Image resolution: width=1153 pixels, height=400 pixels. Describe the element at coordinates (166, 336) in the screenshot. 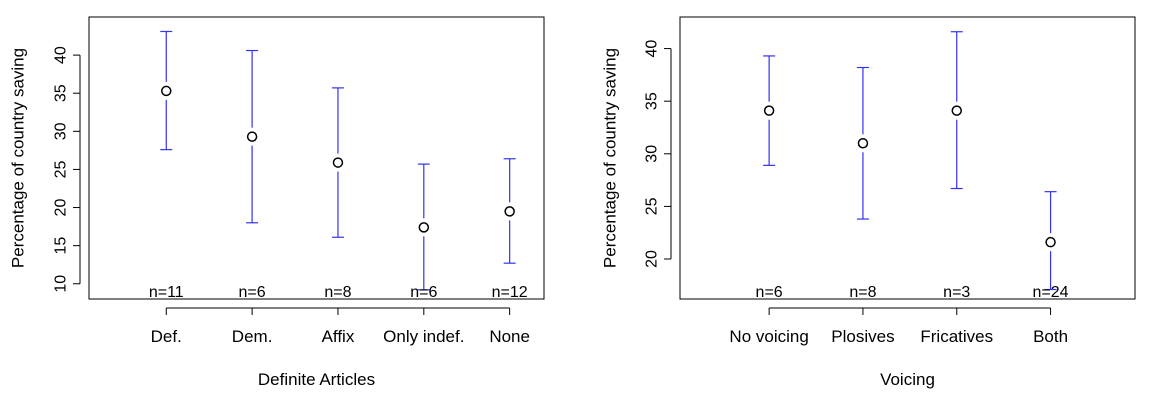

I see `x-tick-label: Def.` at that location.